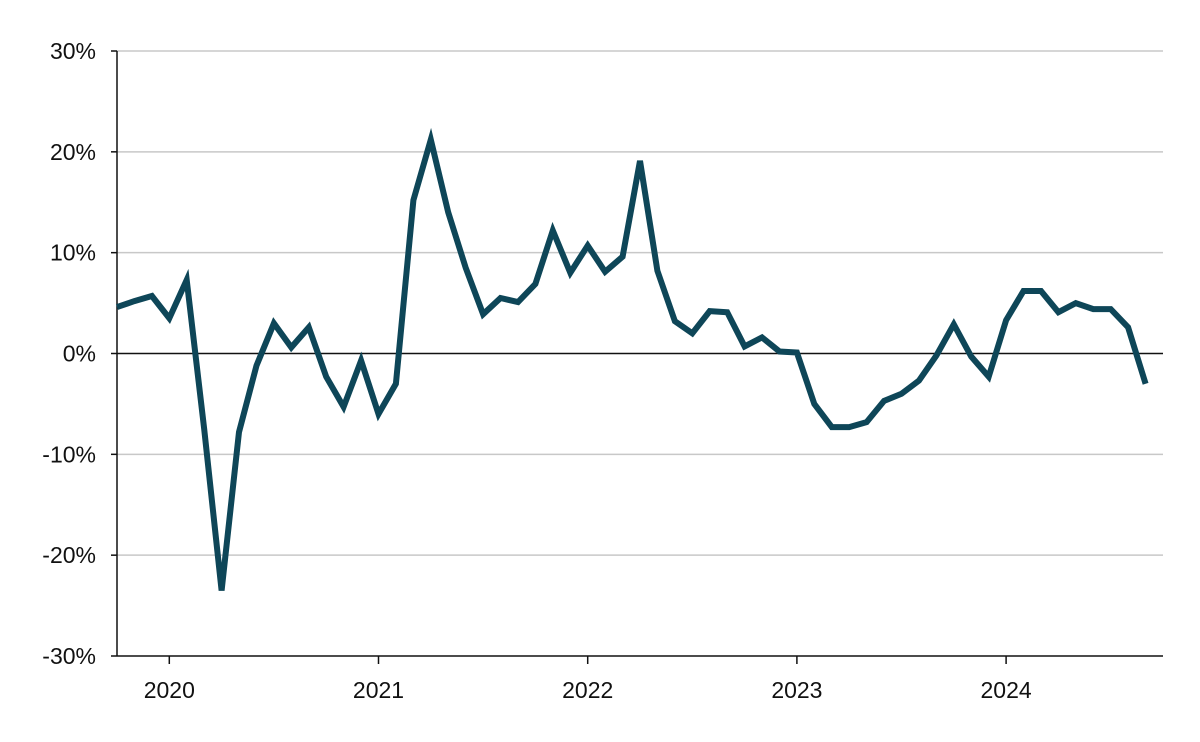  I want to click on x-axis-tick-labels: 2020 2021 2022 2023 2024, so click(588, 690).